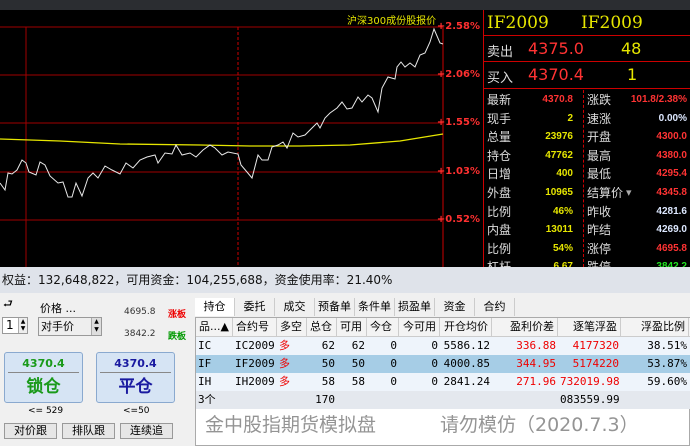 The image size is (690, 446). What do you see at coordinates (375, 307) in the screenshot?
I see `tab-4: 条件单` at bounding box center [375, 307].